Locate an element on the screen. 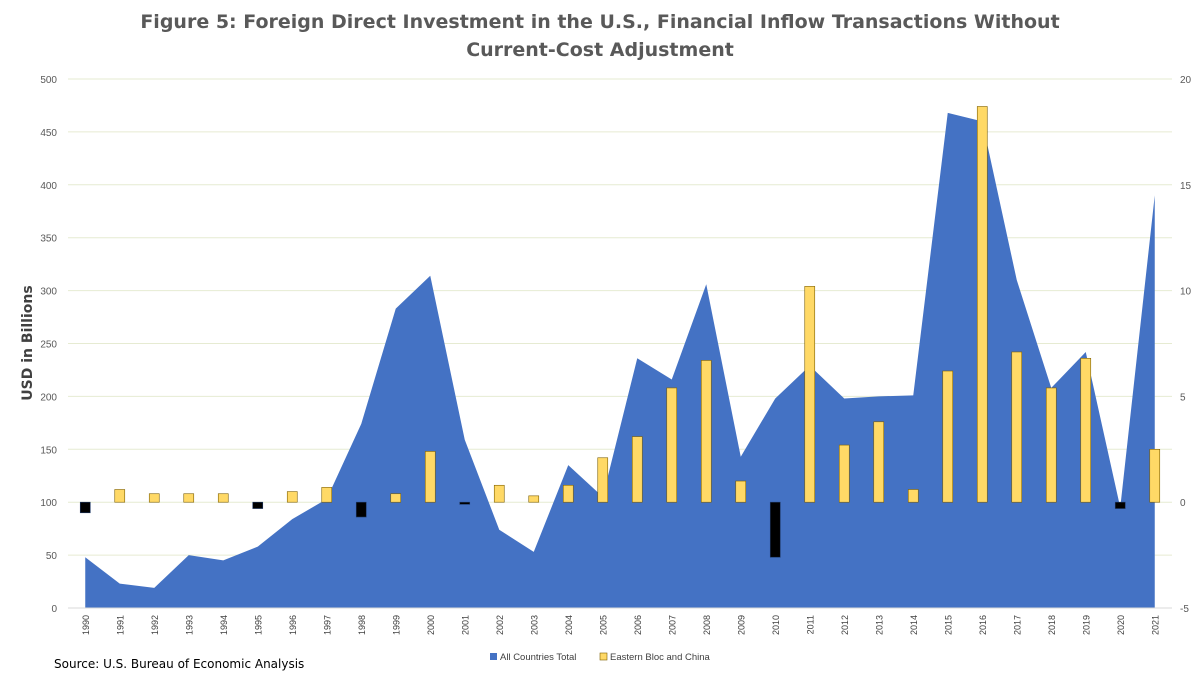 The width and height of the screenshot is (1200, 675). x-tick-label: 1991 is located at coordinates (120, 625).